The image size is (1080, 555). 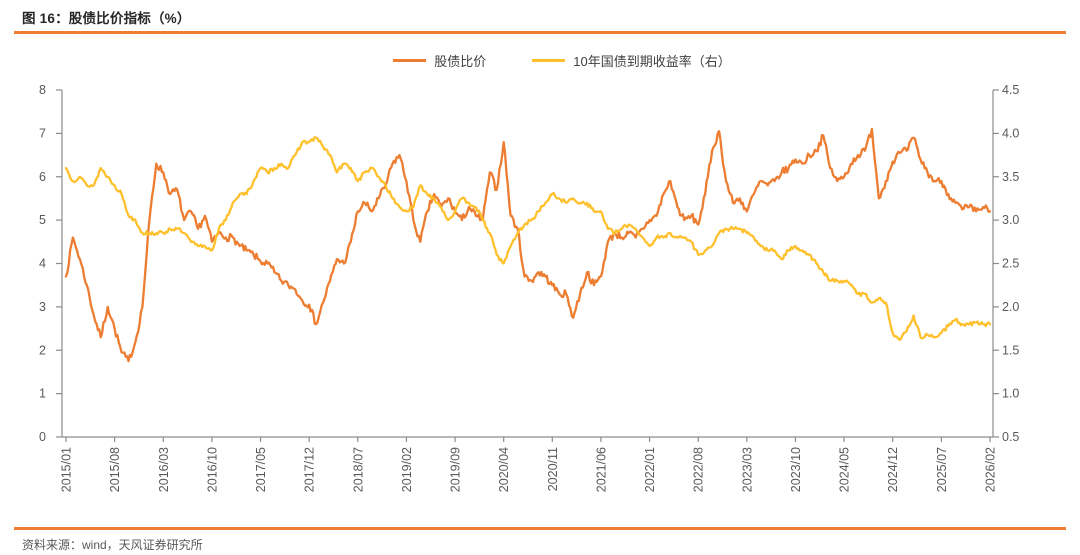 I want to click on x-axis-tick-label: 2021/06, so click(x=601, y=469).